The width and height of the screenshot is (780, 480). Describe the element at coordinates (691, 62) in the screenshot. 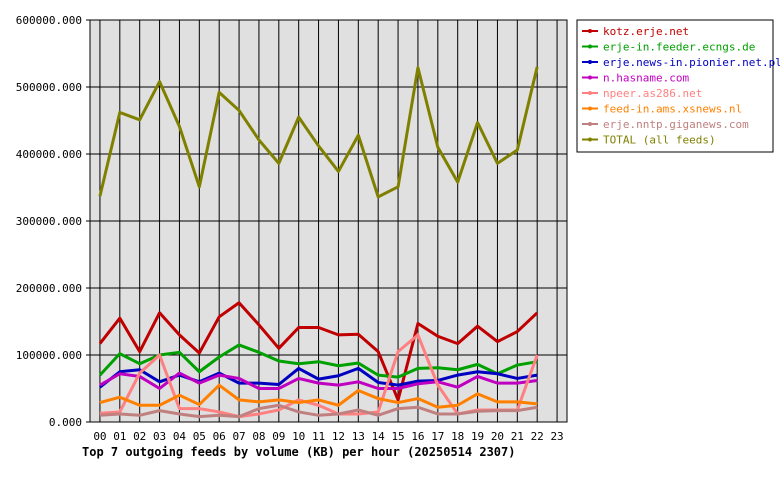

I see `legend-label: erje.news-in.pionier.net.pl` at that location.